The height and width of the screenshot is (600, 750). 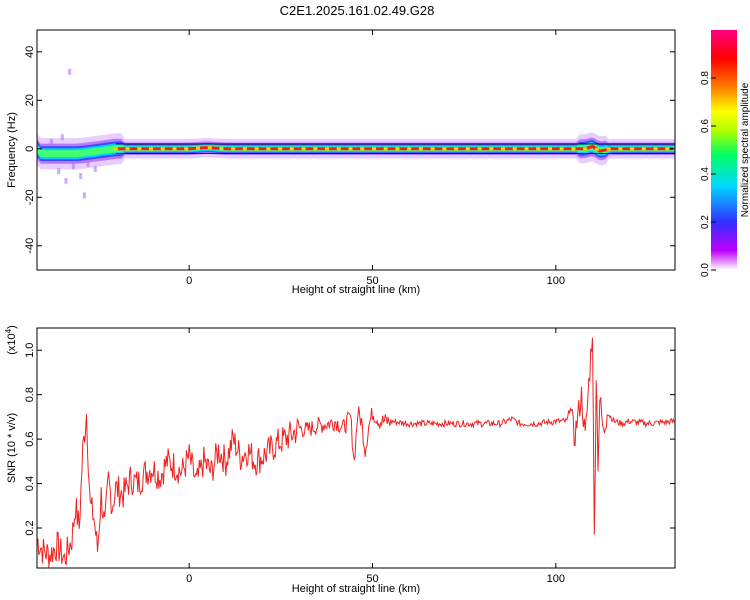 I want to click on colorbar-tick-label: 0.6, so click(x=705, y=126).